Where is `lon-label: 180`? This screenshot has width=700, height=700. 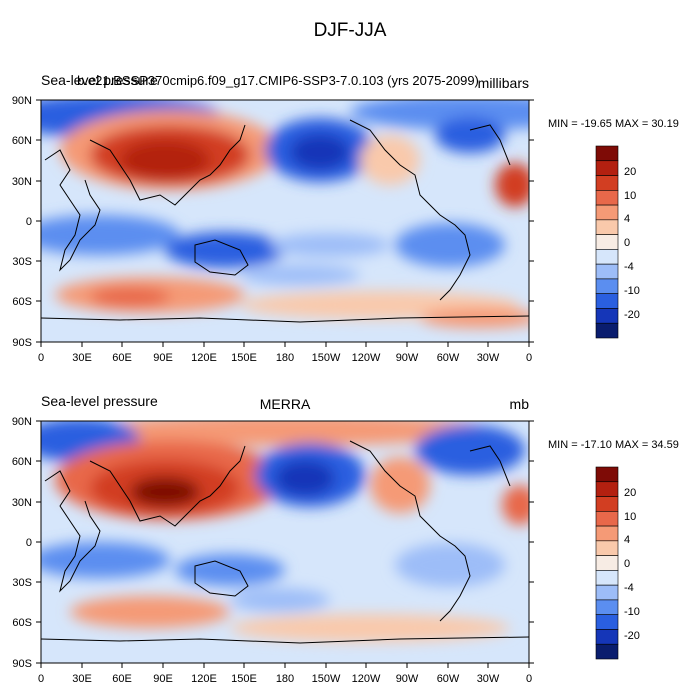 lon-label: 180 is located at coordinates (285, 358).